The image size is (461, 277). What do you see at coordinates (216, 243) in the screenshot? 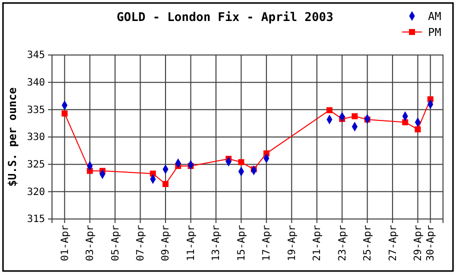
I see `x-tick-label: 13-Apr` at bounding box center [216, 243].